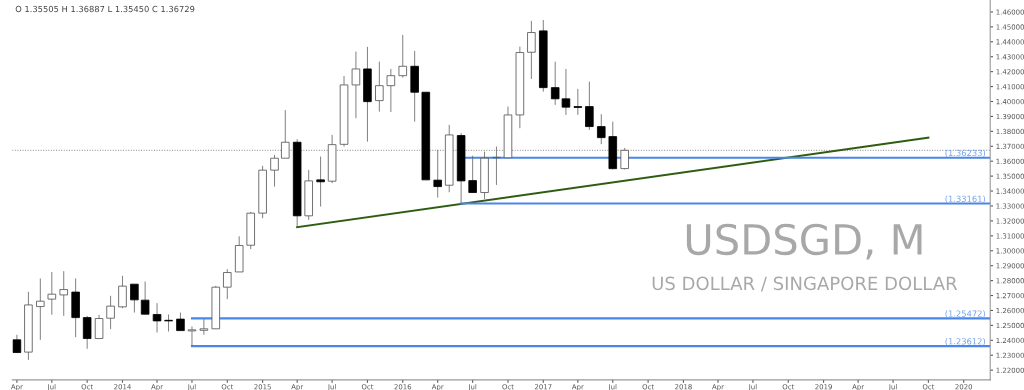 This screenshot has height=390, width=1024. I want to click on text: USDSGD, M, so click(804, 241).